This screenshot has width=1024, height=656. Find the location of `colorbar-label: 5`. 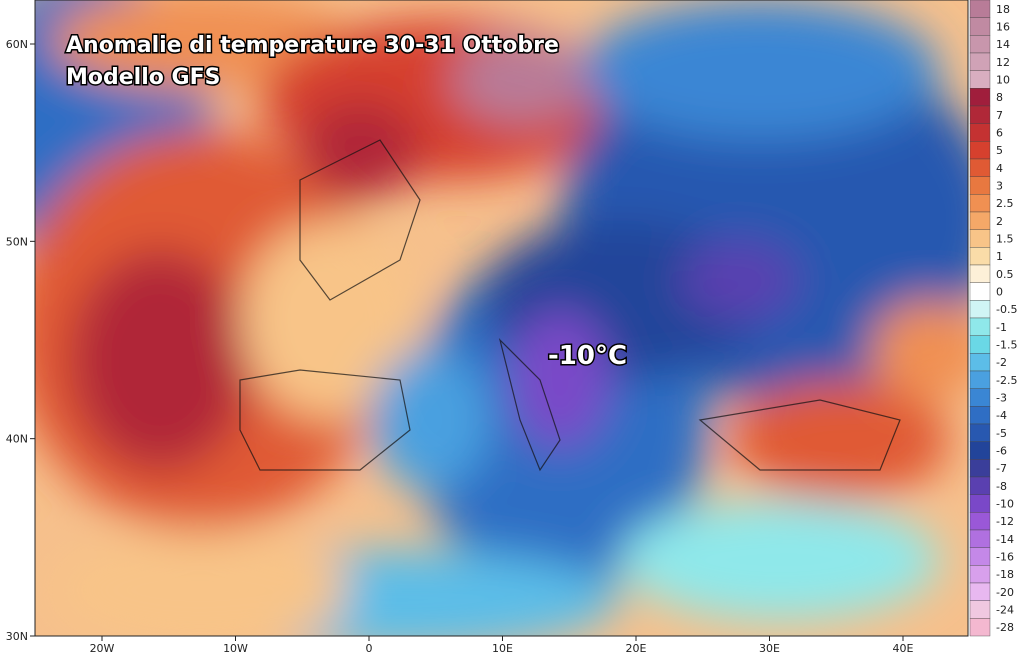

colorbar-label: 5 is located at coordinates (999, 150).